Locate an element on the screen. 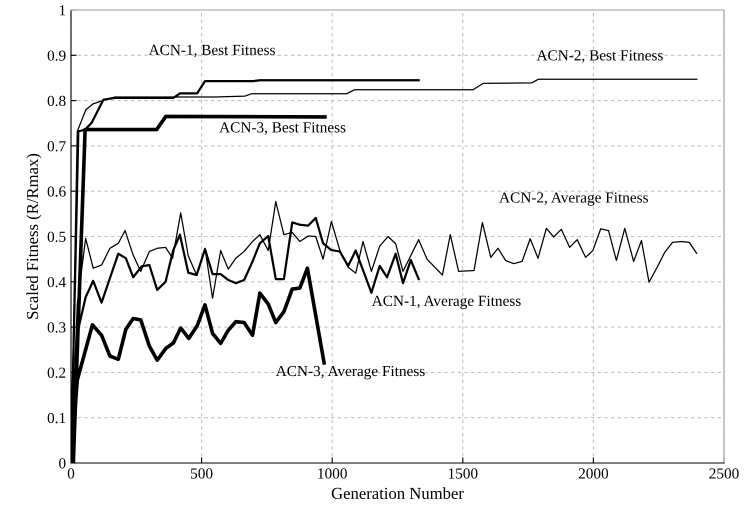  y-axis-title: Scaled Fitness (R/Rmax) is located at coordinates (34, 236).